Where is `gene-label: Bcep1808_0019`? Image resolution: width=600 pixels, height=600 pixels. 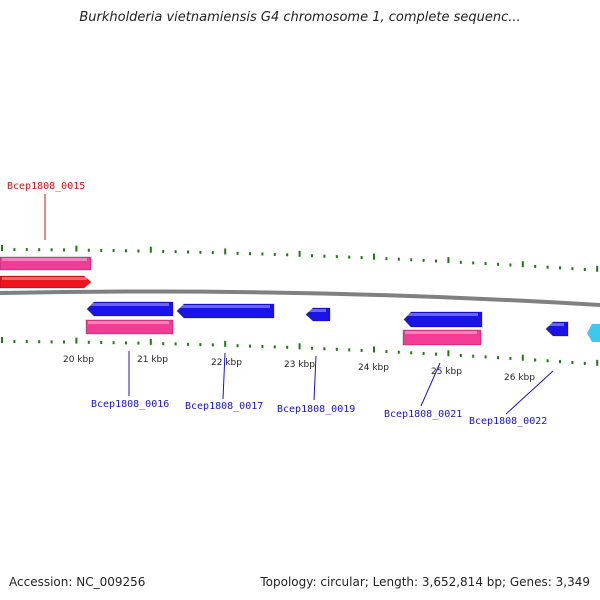 gene-label: Bcep1808_0019 is located at coordinates (316, 409).